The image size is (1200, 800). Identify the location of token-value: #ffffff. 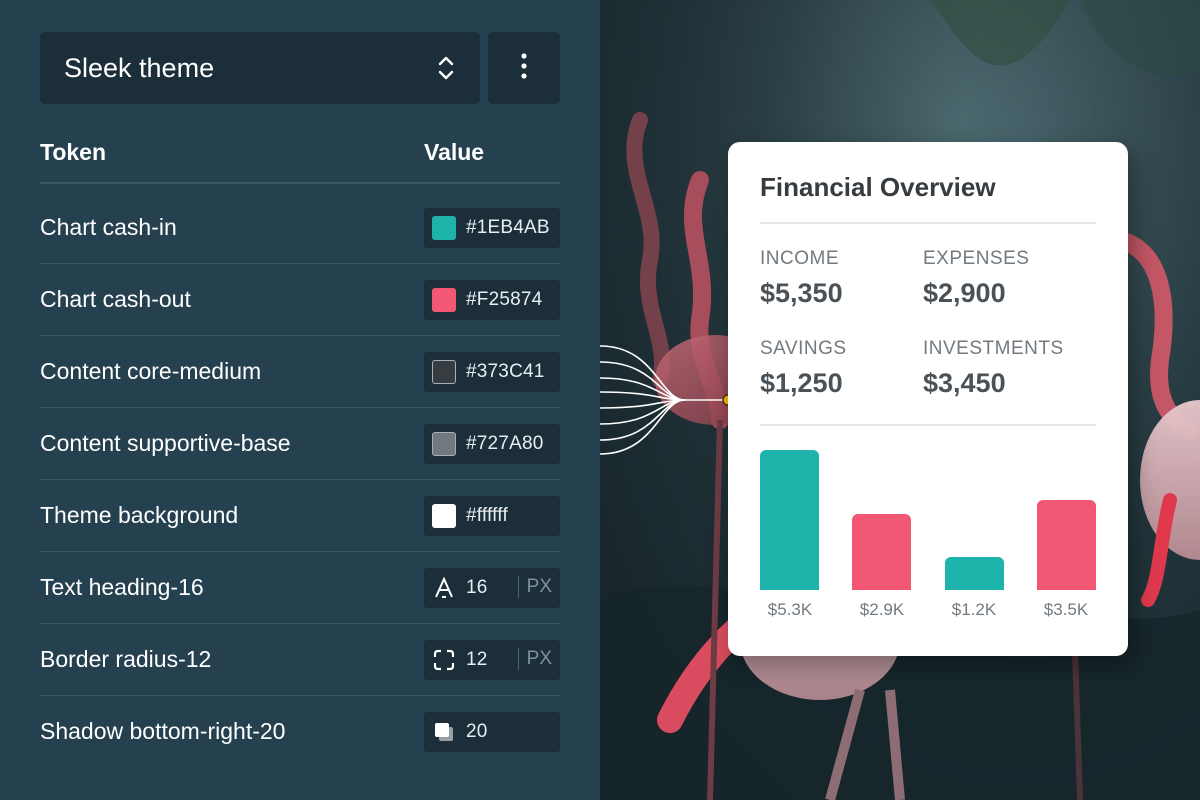
(487, 515).